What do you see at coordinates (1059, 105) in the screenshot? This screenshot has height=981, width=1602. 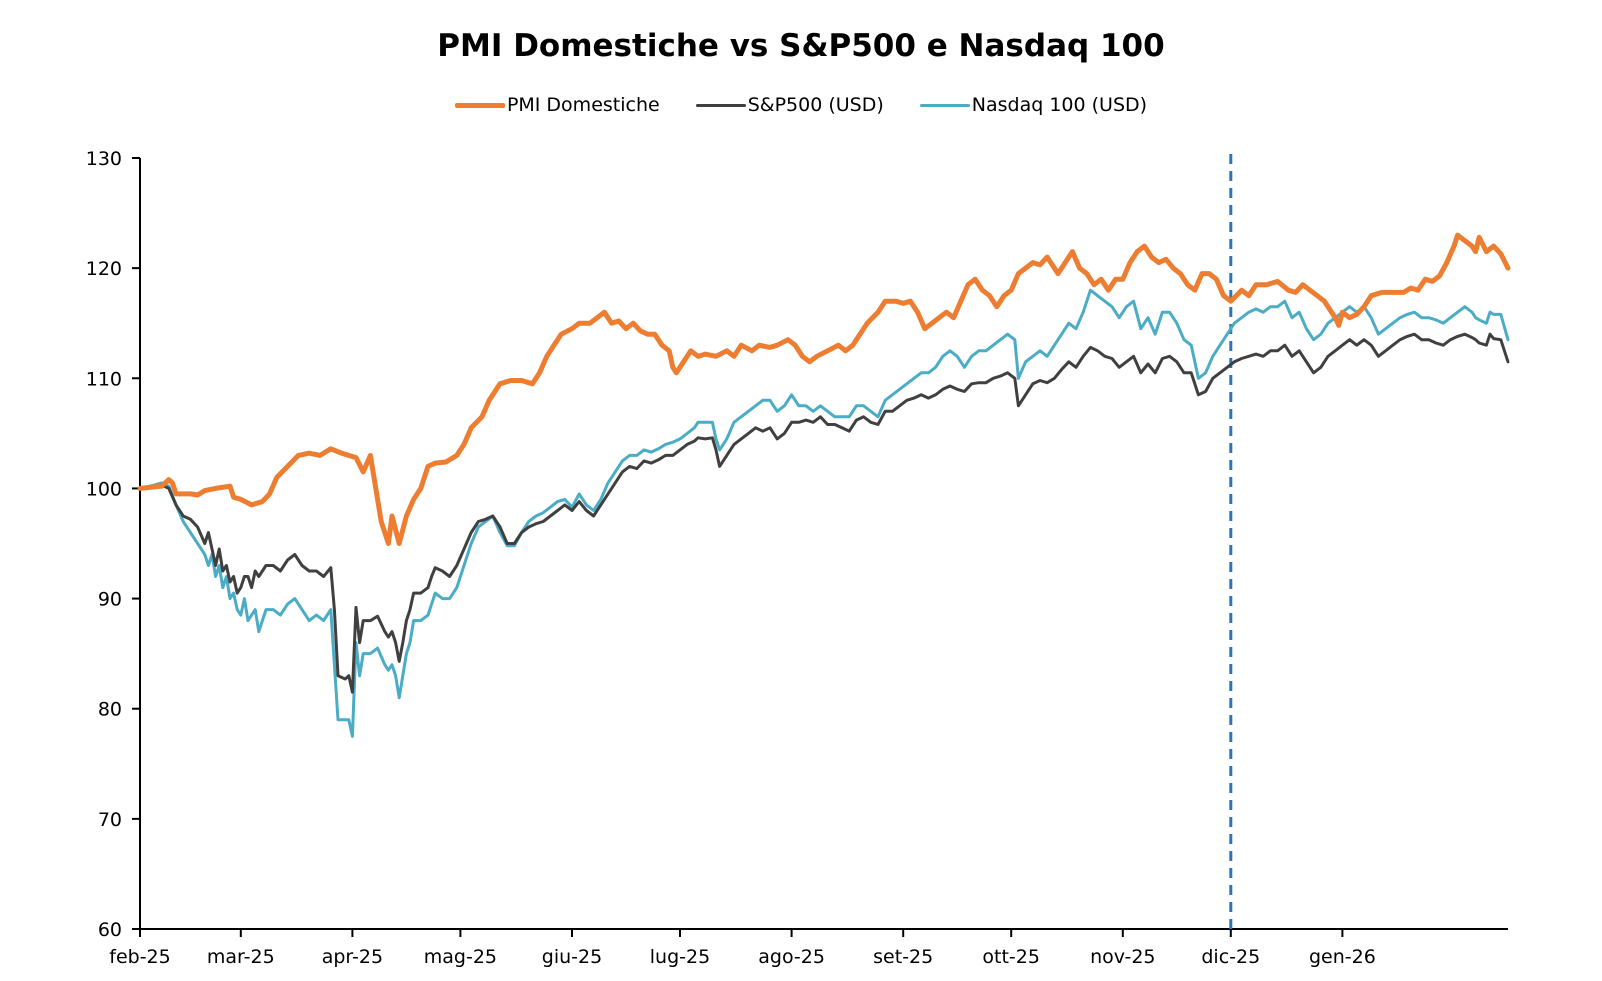 I see `legend-label-nasdaq: Nasdaq 100 (USD)` at bounding box center [1059, 105].